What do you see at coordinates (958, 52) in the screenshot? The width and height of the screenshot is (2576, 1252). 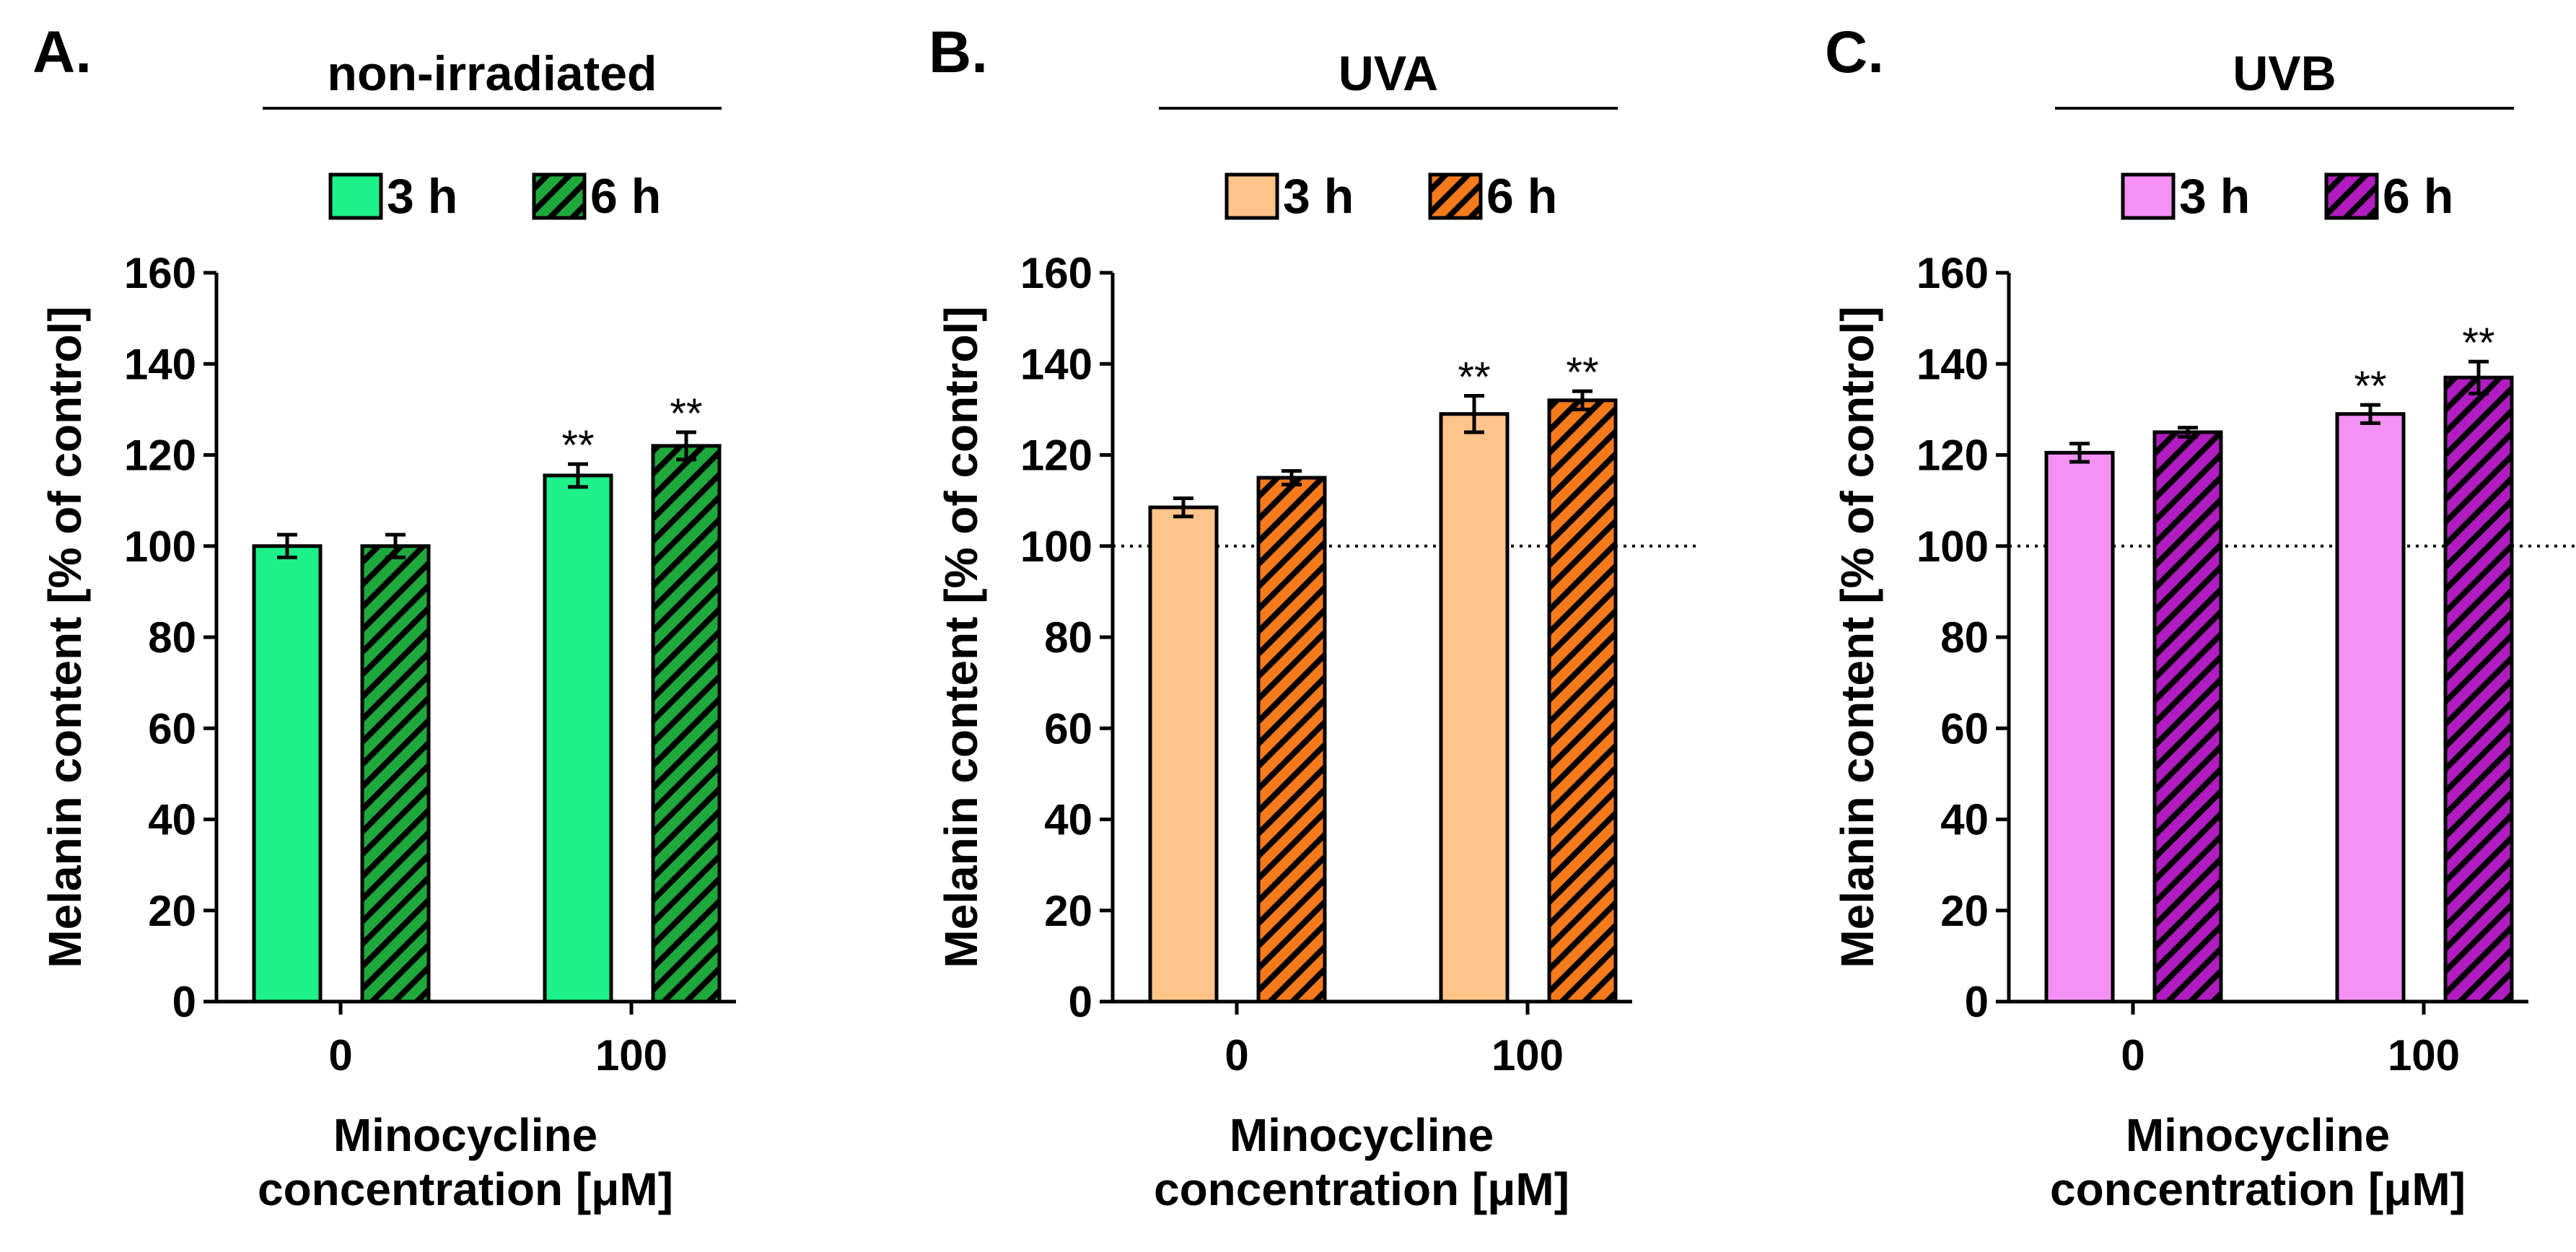 I see `panel-letter: B.` at bounding box center [958, 52].